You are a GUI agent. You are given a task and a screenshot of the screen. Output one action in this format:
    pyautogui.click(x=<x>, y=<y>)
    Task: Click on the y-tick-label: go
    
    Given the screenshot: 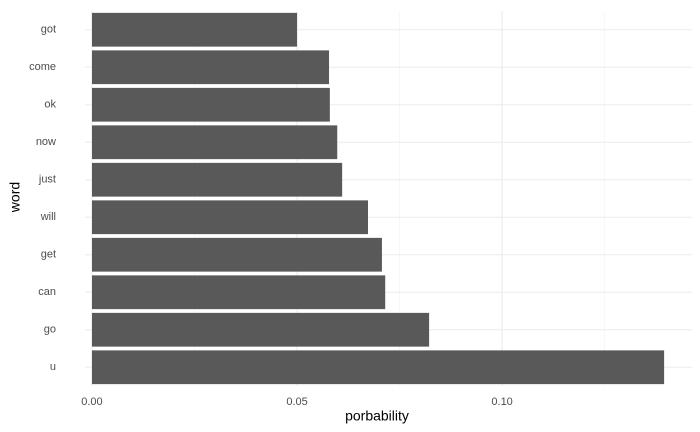 What is the action you would take?
    pyautogui.click(x=50, y=330)
    